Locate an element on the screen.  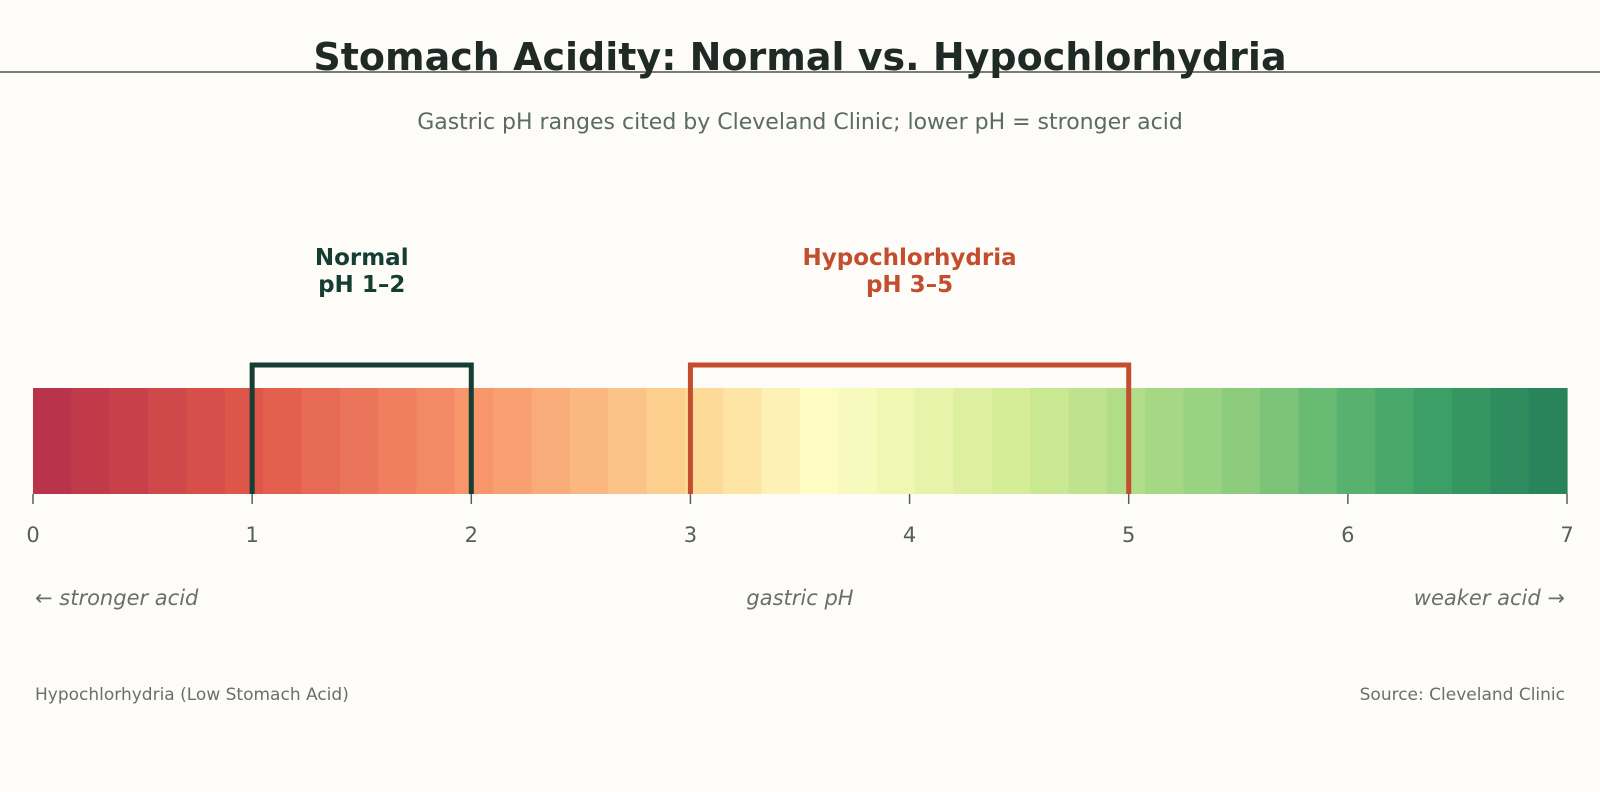
tick-label: 2 is located at coordinates (471, 535).